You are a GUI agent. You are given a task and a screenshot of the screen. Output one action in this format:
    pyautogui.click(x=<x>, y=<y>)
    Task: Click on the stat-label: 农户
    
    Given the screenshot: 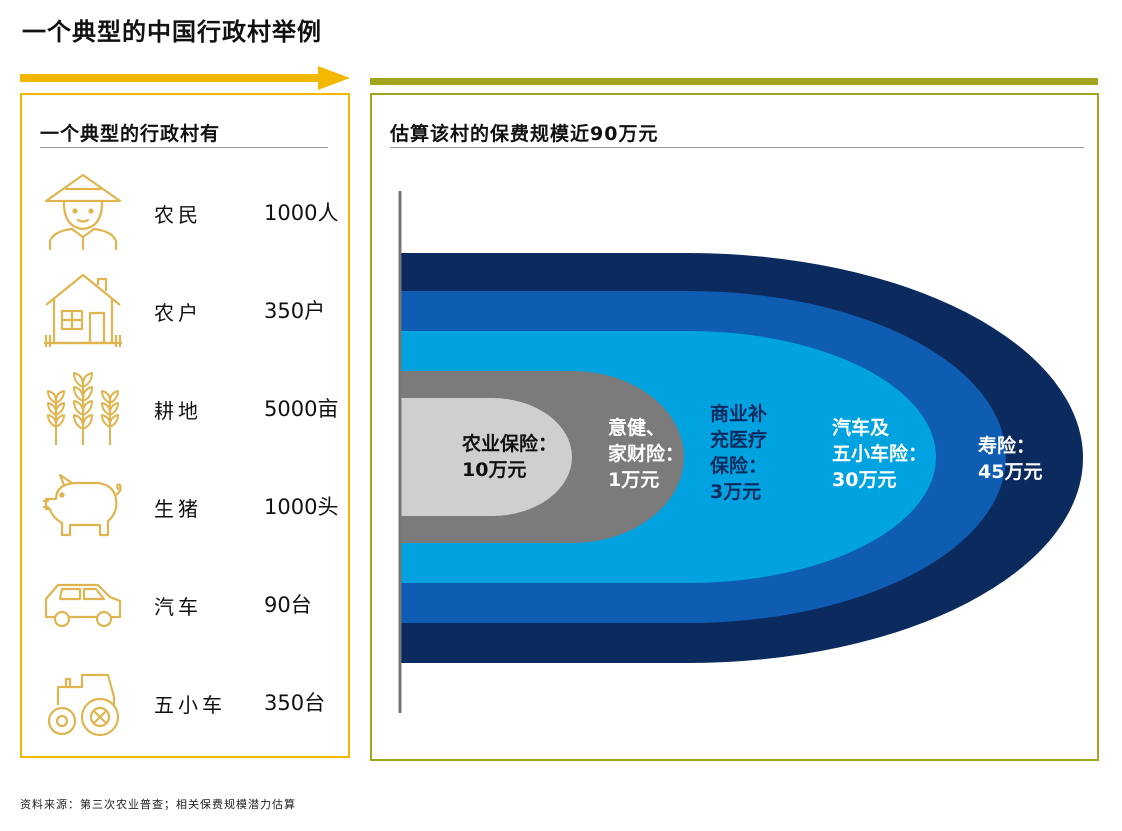 What is the action you would take?
    pyautogui.click(x=178, y=313)
    